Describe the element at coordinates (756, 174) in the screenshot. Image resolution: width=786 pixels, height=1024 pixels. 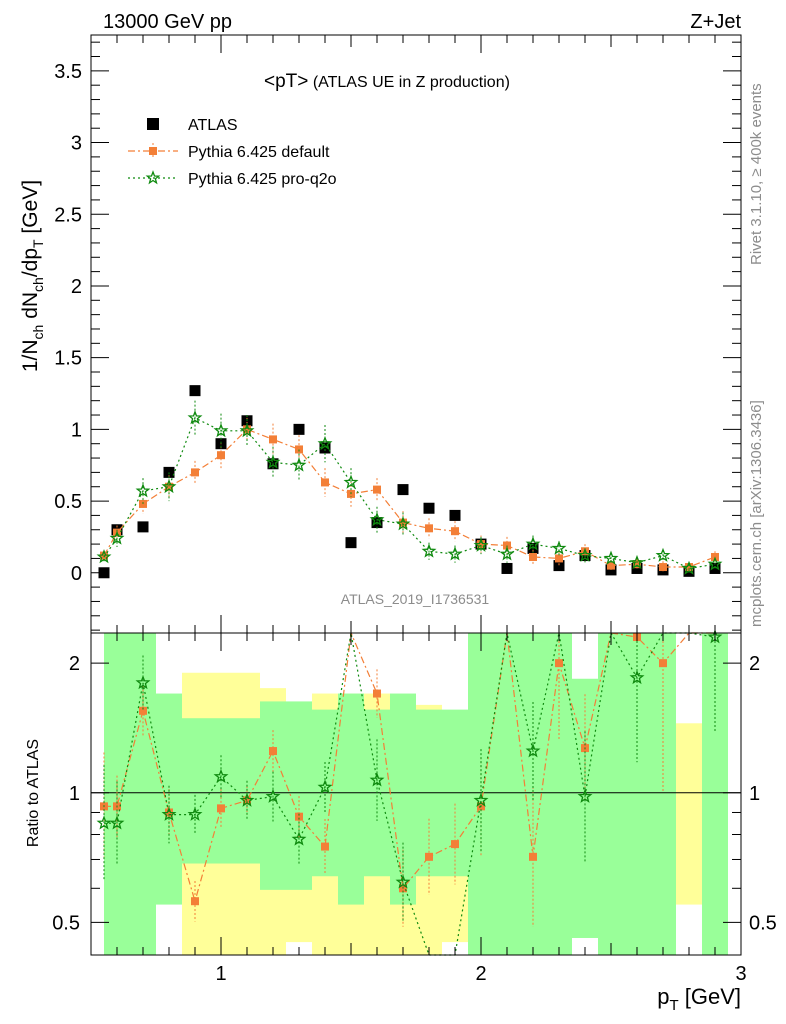
I see `rivet-label: Rivet 3.1.10, ≥ 400k events` at that location.